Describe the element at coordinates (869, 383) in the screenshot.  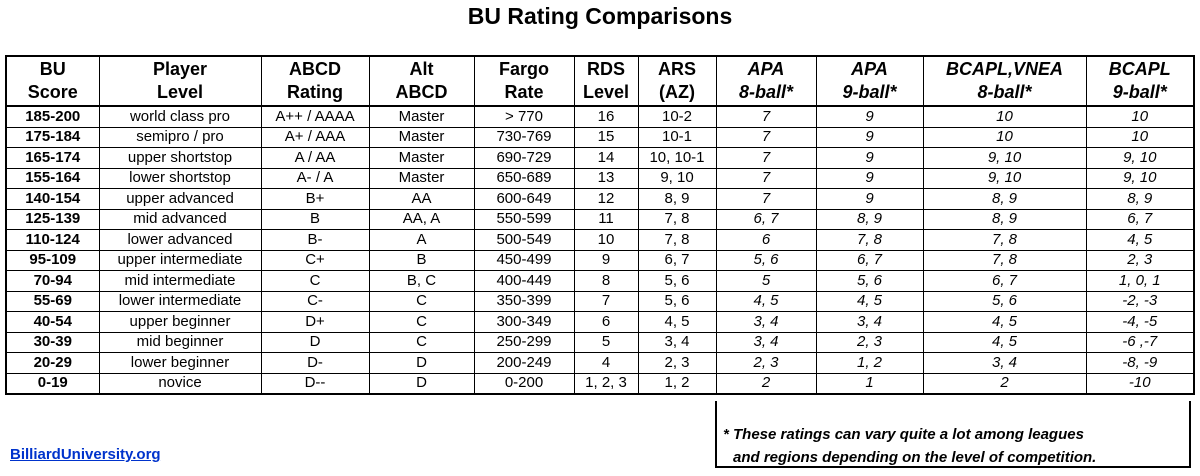
I see `table-cell: 1` at that location.